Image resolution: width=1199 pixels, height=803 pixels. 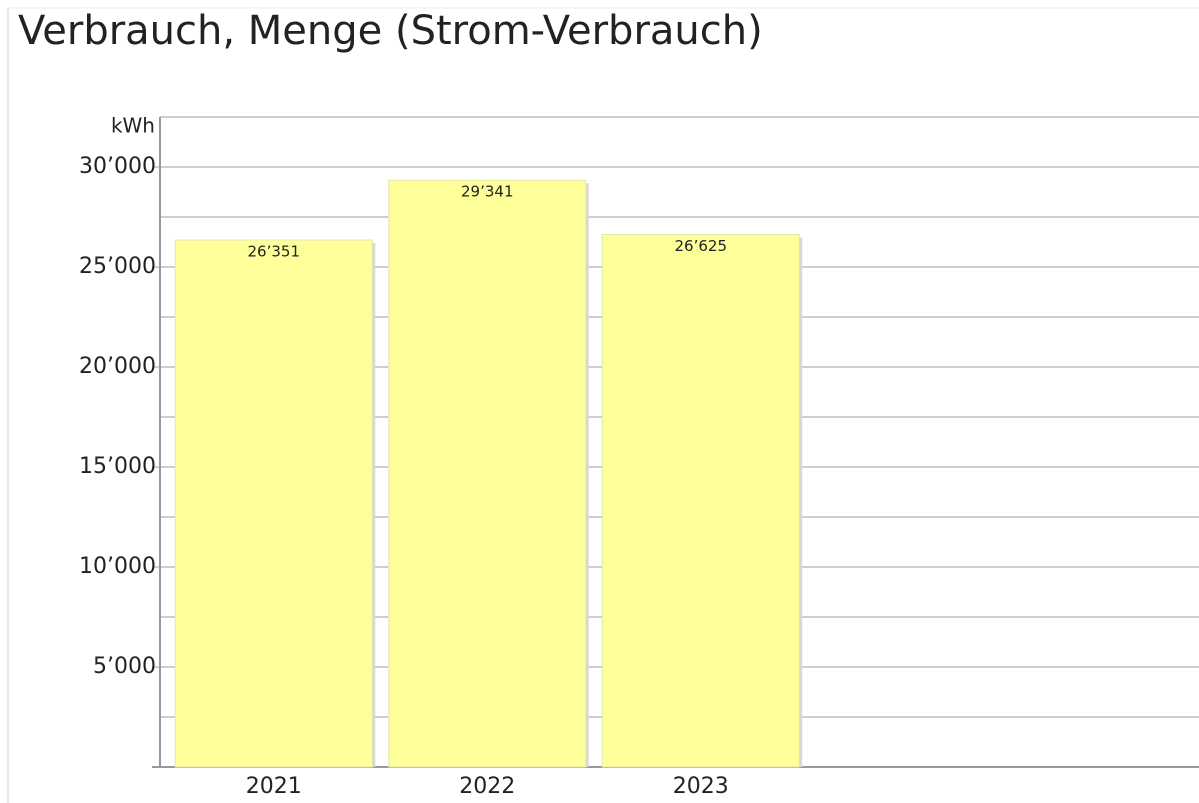 What do you see at coordinates (133, 126) in the screenshot?
I see `y-axis-label: kWh` at bounding box center [133, 126].